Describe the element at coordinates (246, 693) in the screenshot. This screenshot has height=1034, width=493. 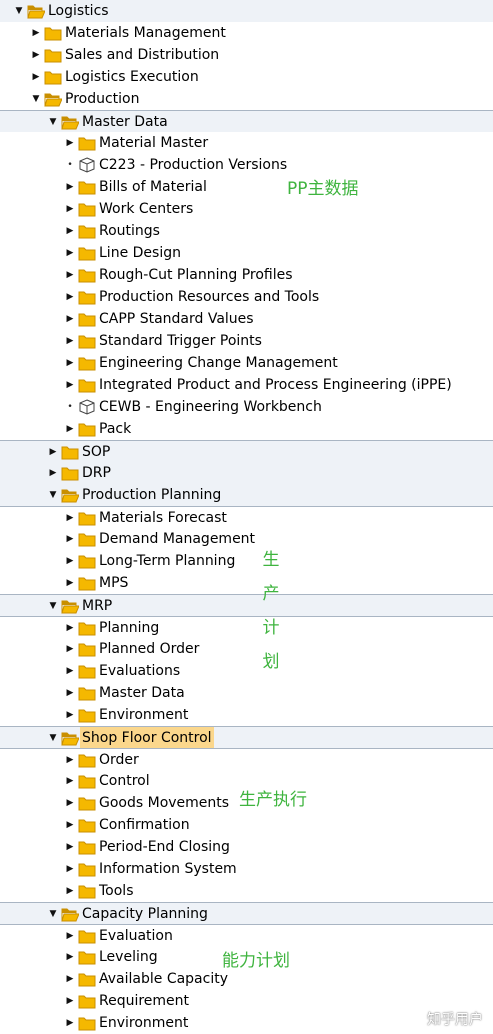
I see `tree-node: ▶ Master Data` at that location.